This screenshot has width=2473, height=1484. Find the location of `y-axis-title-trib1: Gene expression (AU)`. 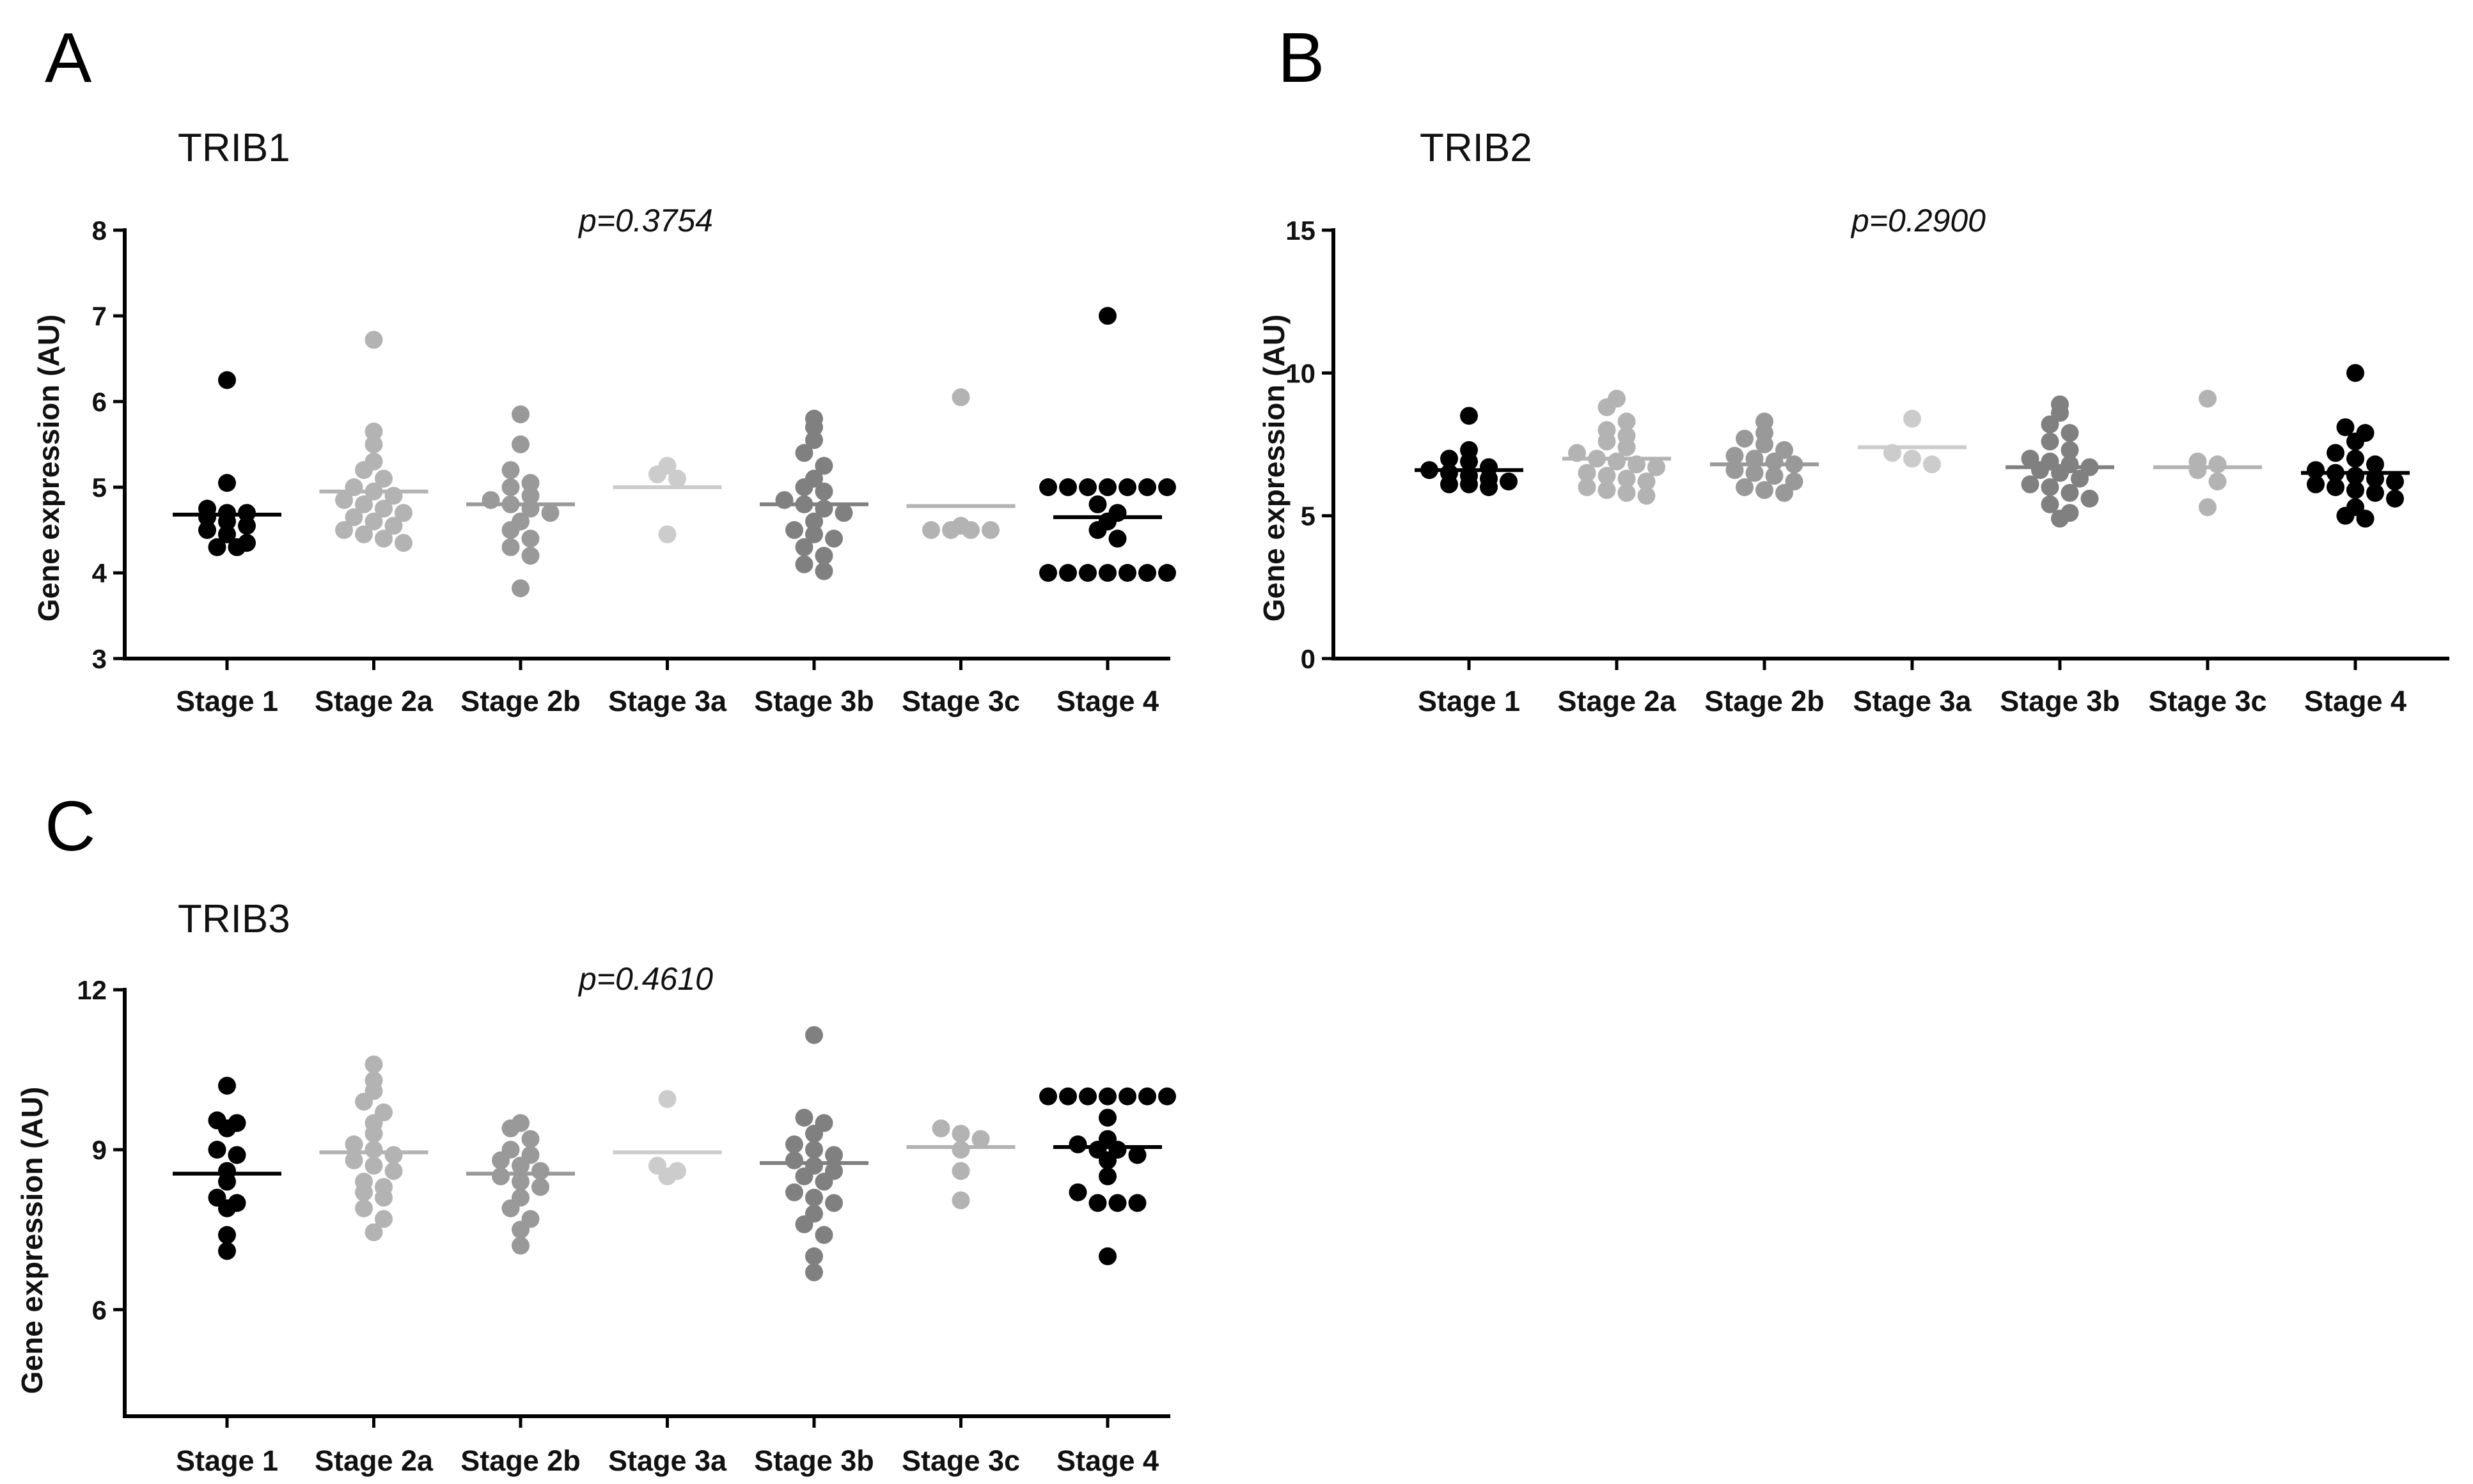

y-axis-title-trib1: Gene expression (AU) is located at coordinates (48, 468).